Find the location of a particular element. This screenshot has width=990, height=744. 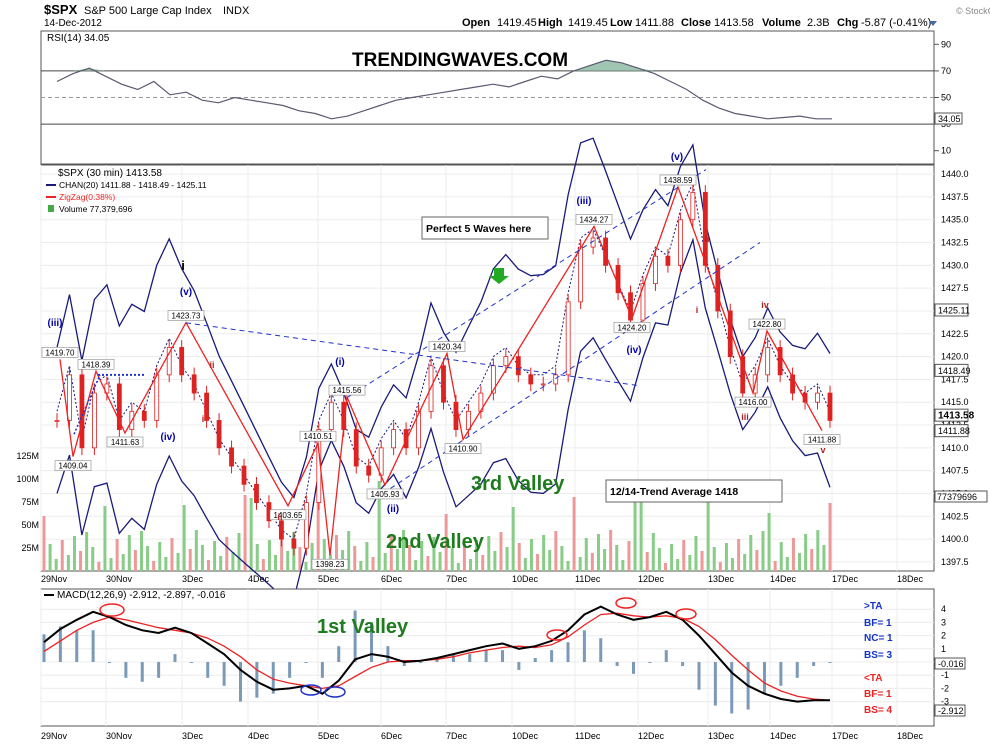

volume-tick-label: 50M is located at coordinates (30, 525).